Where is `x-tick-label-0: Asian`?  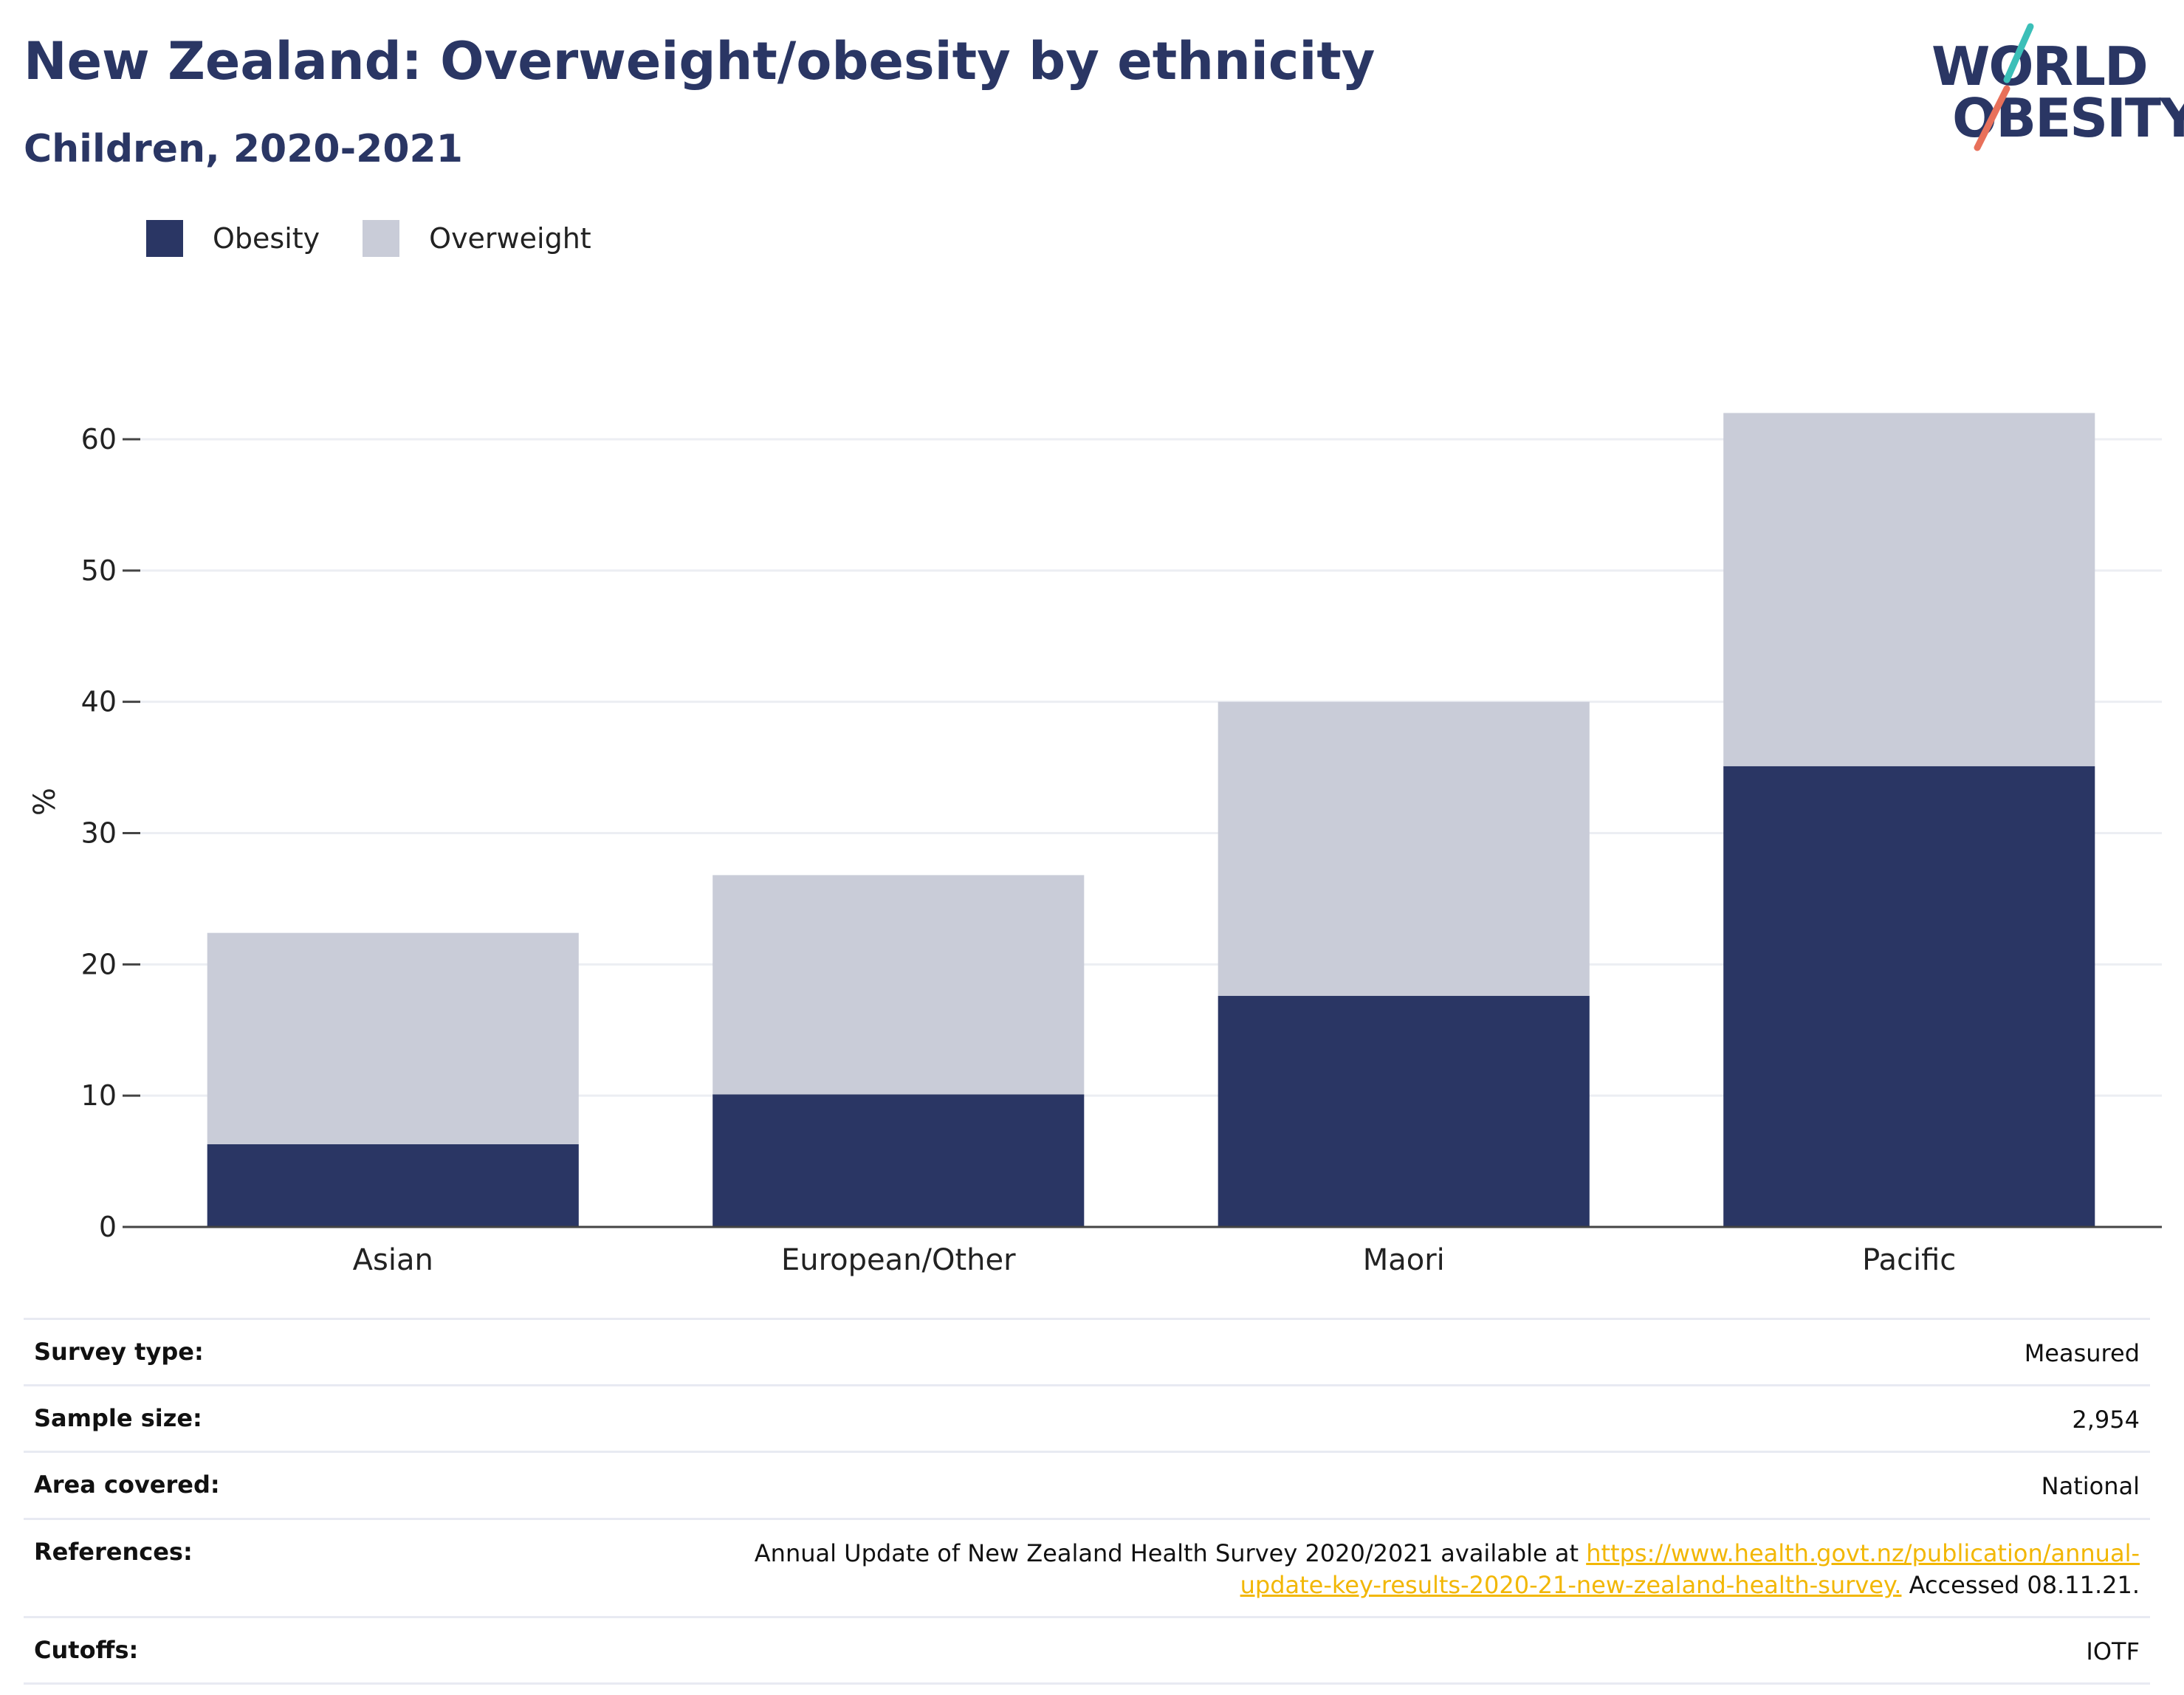
x-tick-label-0: Asian is located at coordinates (393, 1260).